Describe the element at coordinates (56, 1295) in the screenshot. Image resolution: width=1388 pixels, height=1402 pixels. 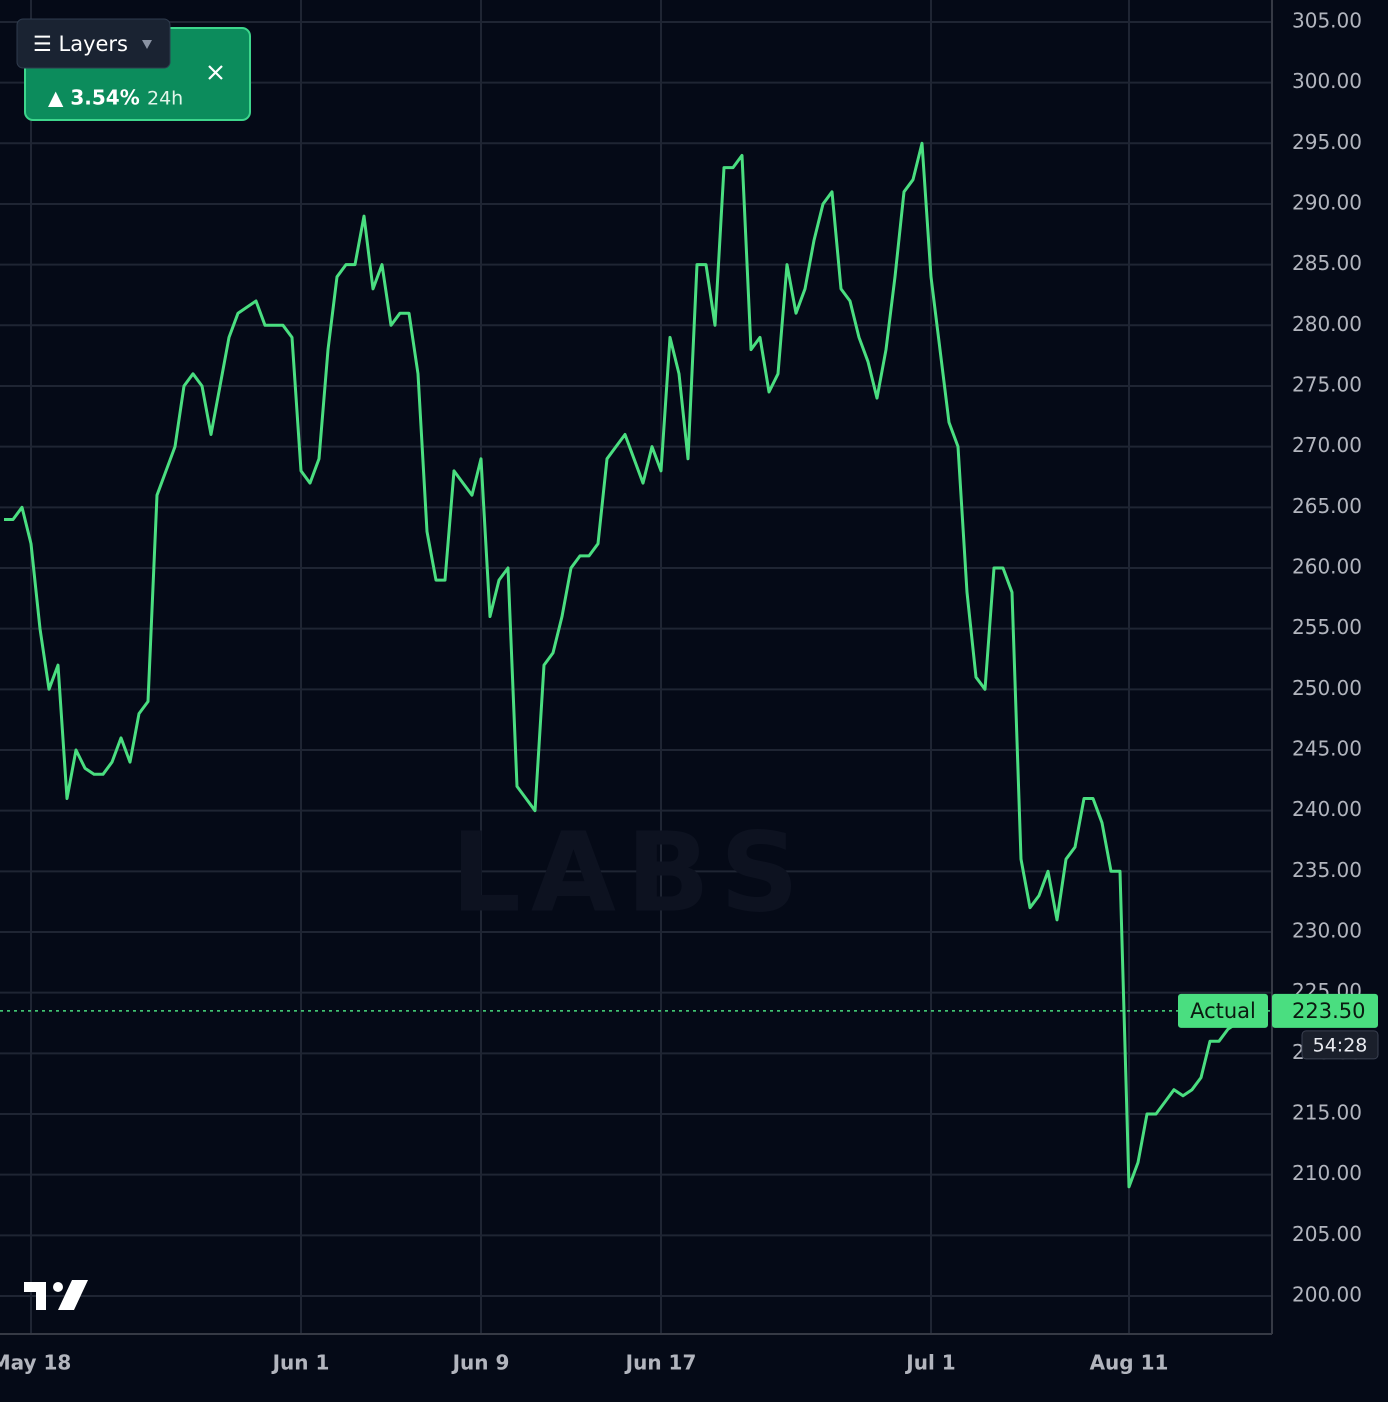
I see `tv-logo` at that location.